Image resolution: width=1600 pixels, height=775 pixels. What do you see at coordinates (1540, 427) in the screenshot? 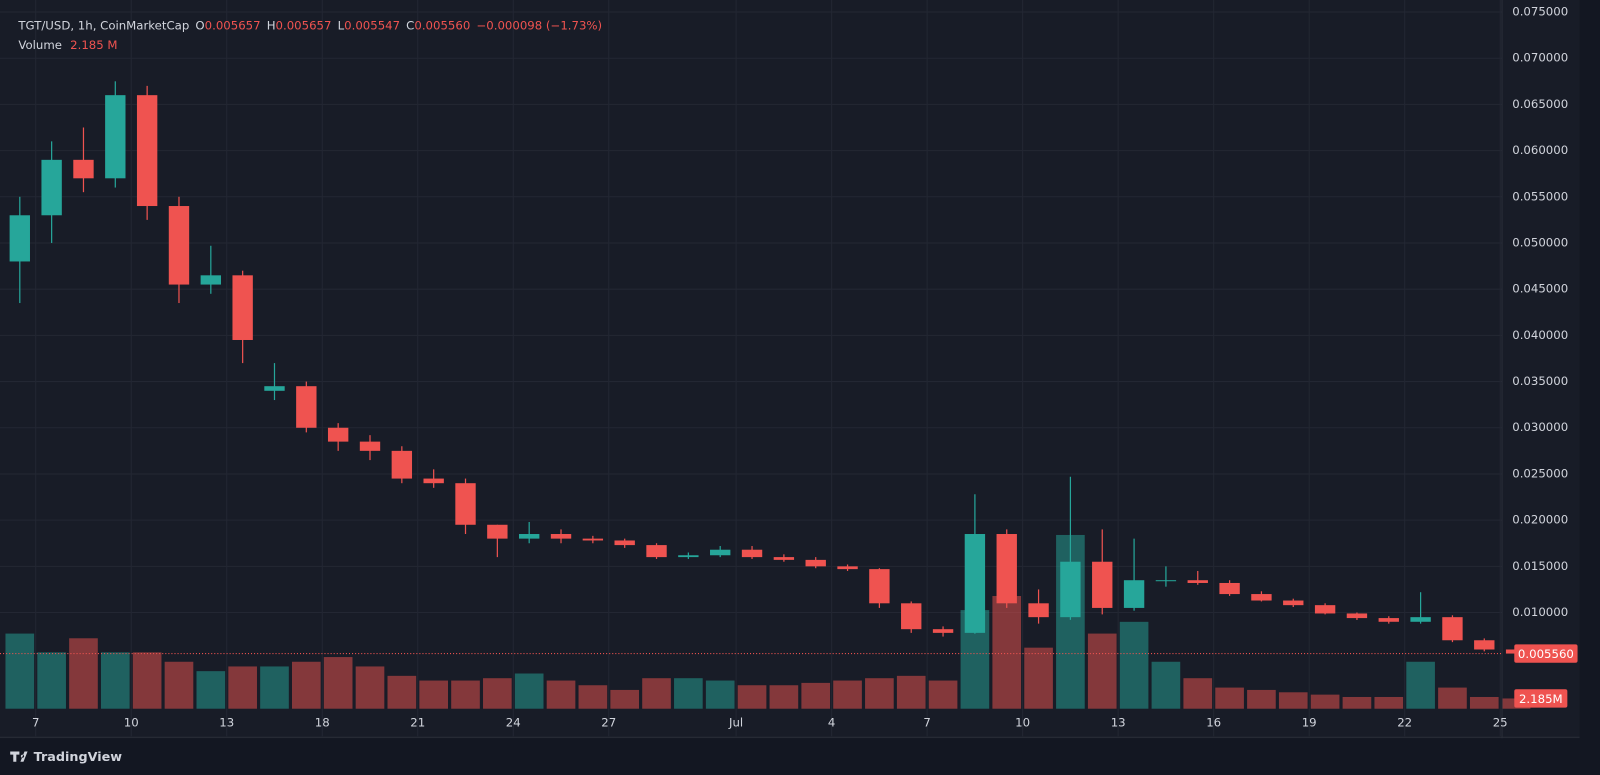
I see `y-tick-label: 0.030000` at bounding box center [1540, 427].